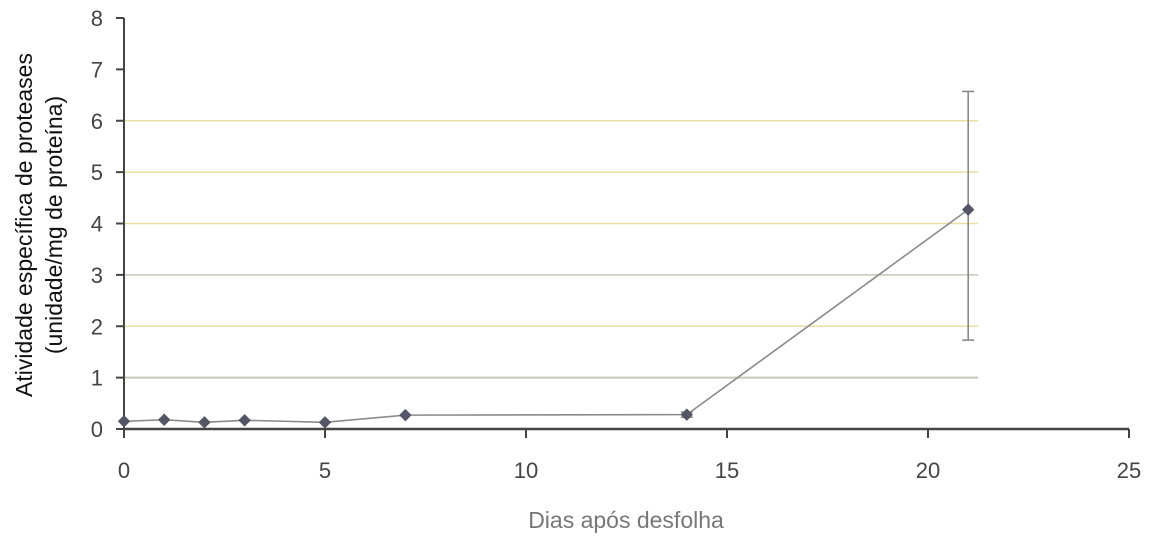 The image size is (1157, 536). What do you see at coordinates (928, 470) in the screenshot?
I see `x-tick-label: 20` at bounding box center [928, 470].